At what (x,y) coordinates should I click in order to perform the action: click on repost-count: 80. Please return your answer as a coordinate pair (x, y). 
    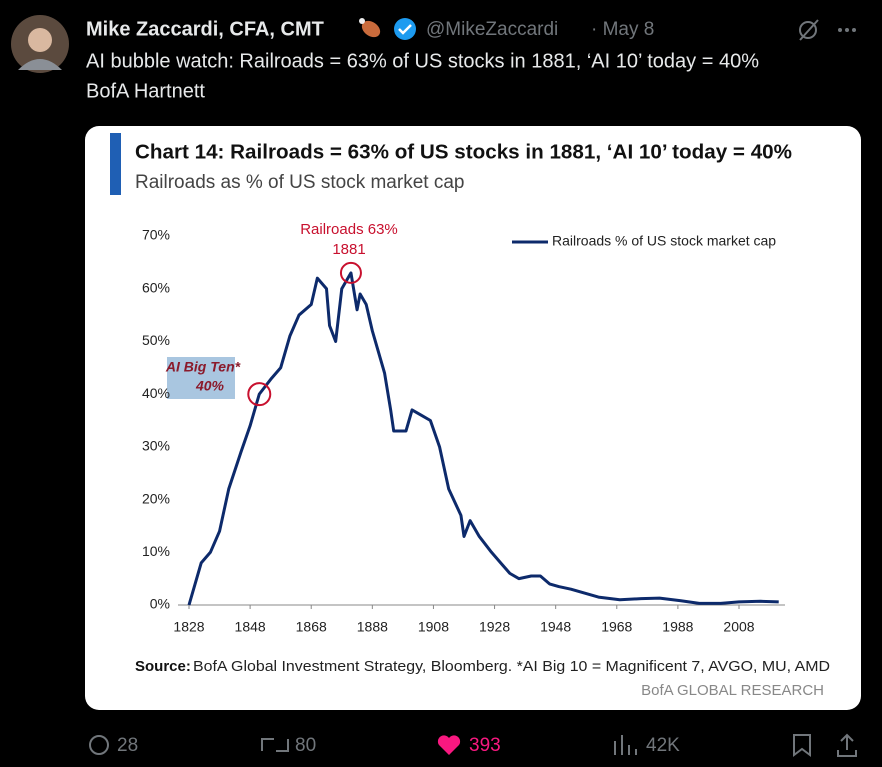
    Looking at the image, I should click on (305, 745).